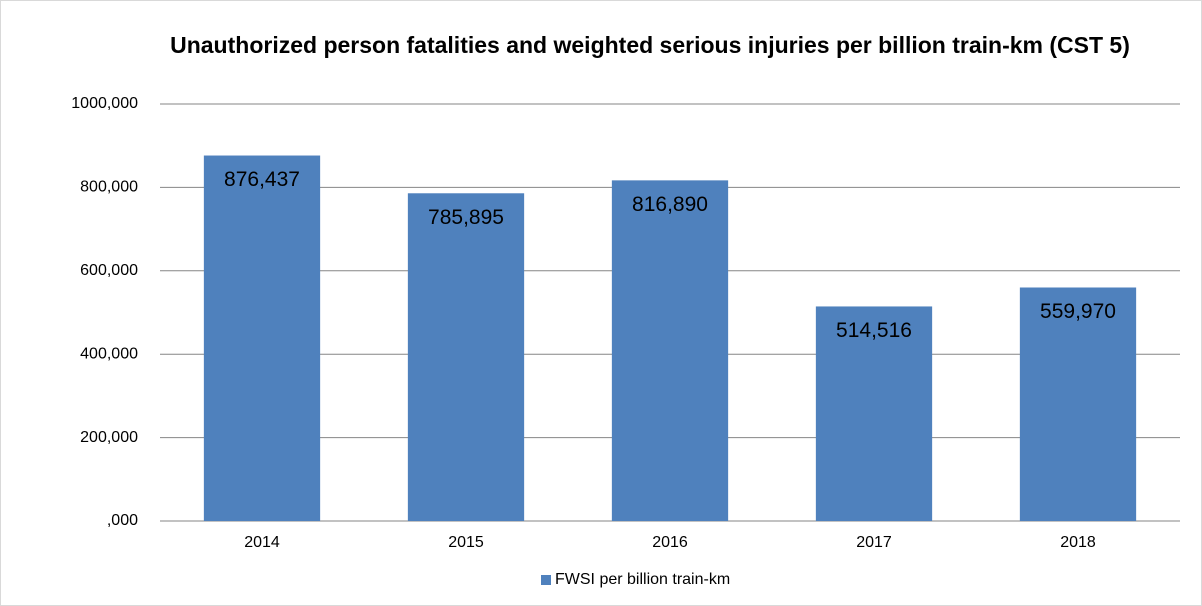  I want to click on data-label: 559,970, so click(1078, 311).